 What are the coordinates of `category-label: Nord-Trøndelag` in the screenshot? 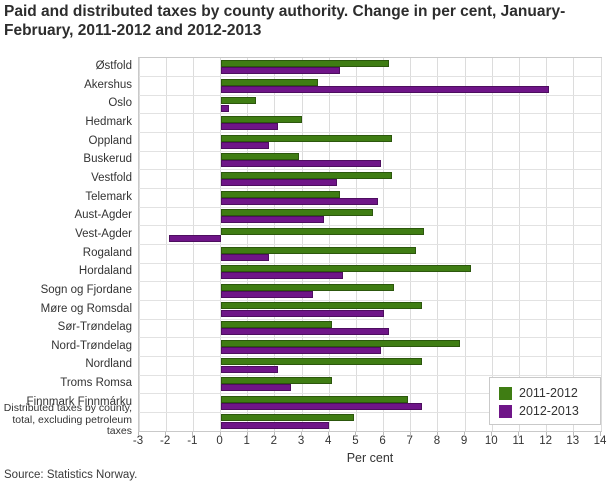 It's located at (91, 345).